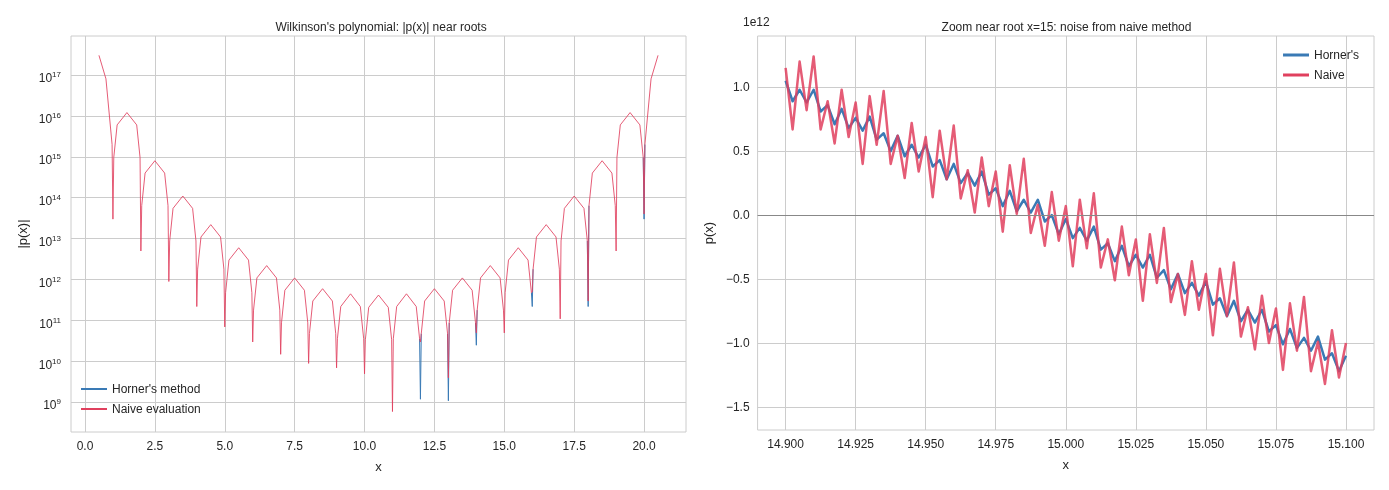 This screenshot has height=490, width=1389. I want to click on y-axis-title: |p(x)|, so click(22, 234).